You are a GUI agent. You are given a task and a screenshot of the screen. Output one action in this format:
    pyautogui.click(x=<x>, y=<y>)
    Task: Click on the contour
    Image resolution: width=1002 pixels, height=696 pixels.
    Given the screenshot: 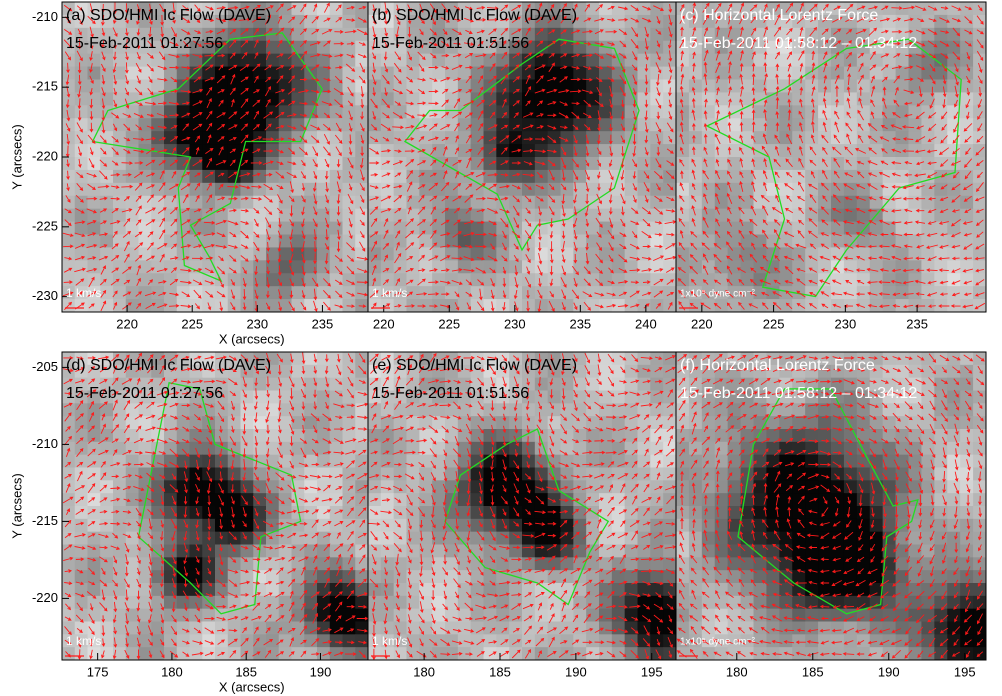 What is the action you would take?
    pyautogui.click(x=219, y=498)
    